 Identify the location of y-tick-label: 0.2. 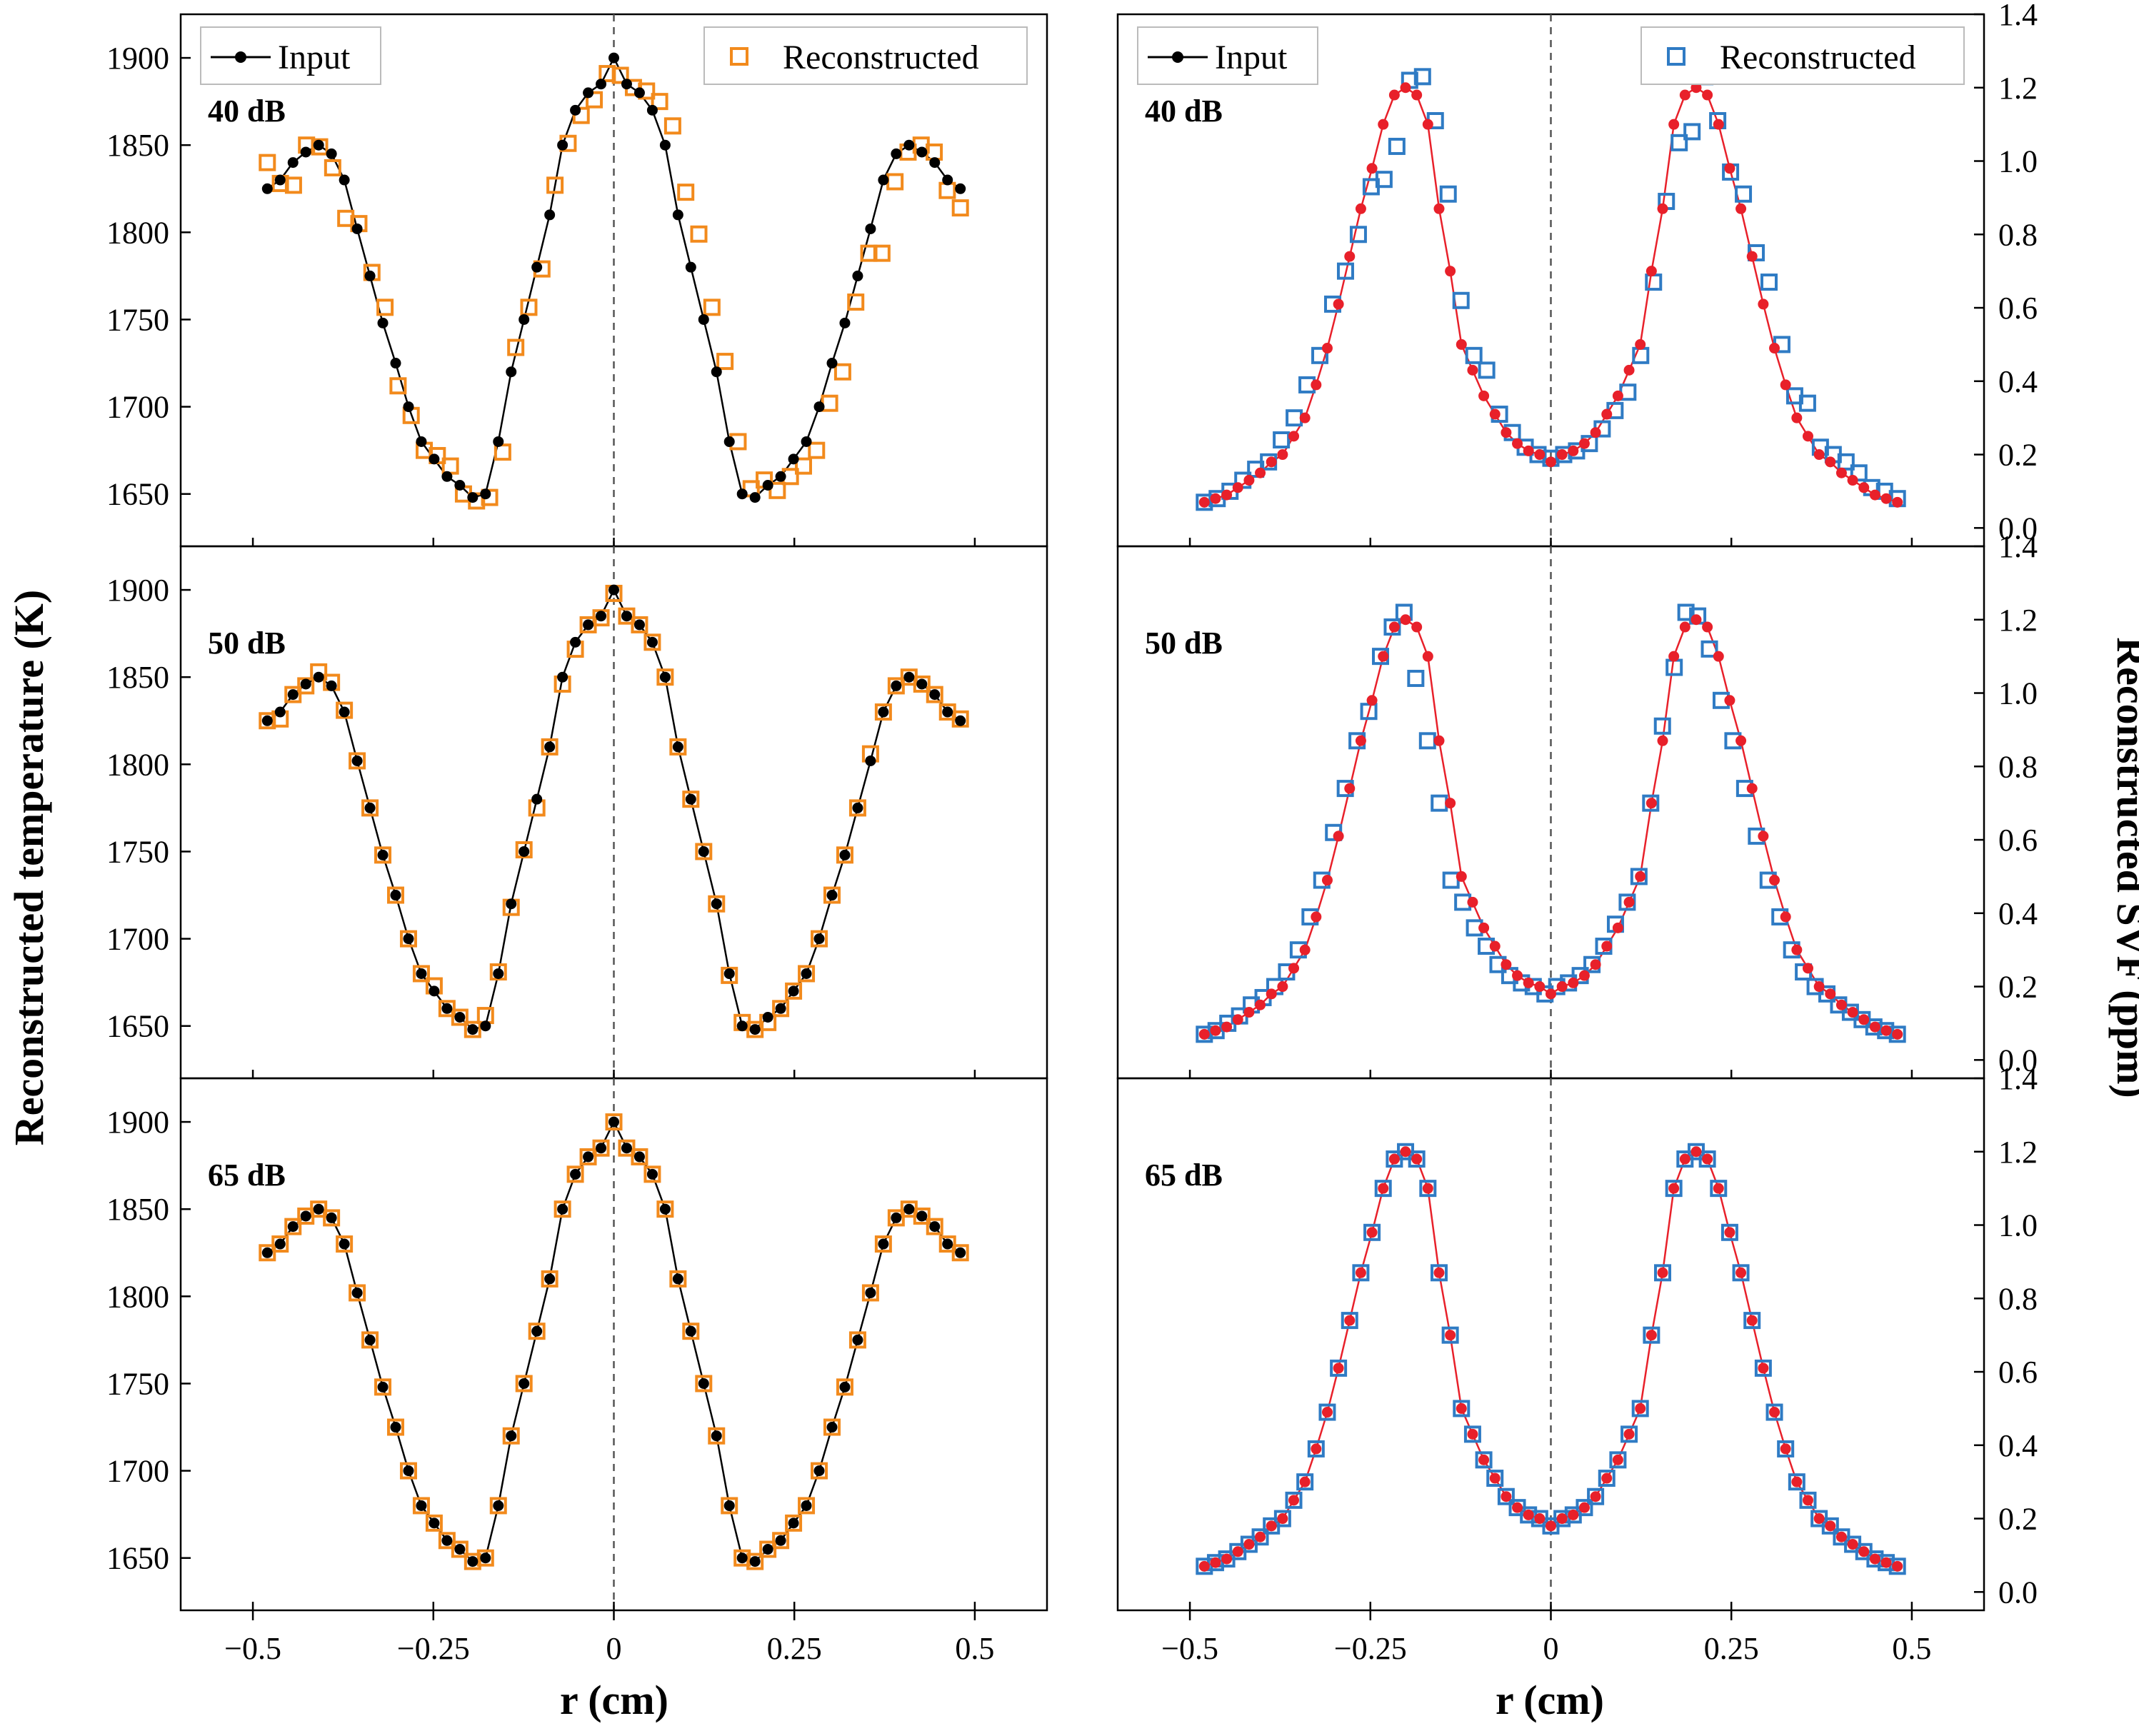
(2018, 987).